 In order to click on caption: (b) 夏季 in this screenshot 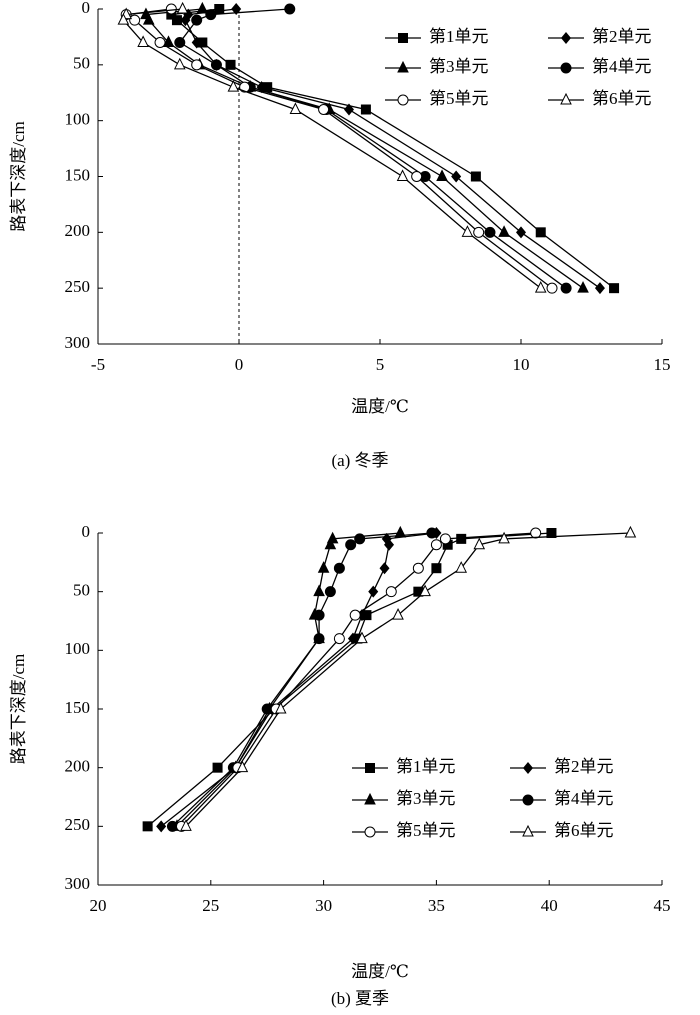, I will do `click(360, 998)`.